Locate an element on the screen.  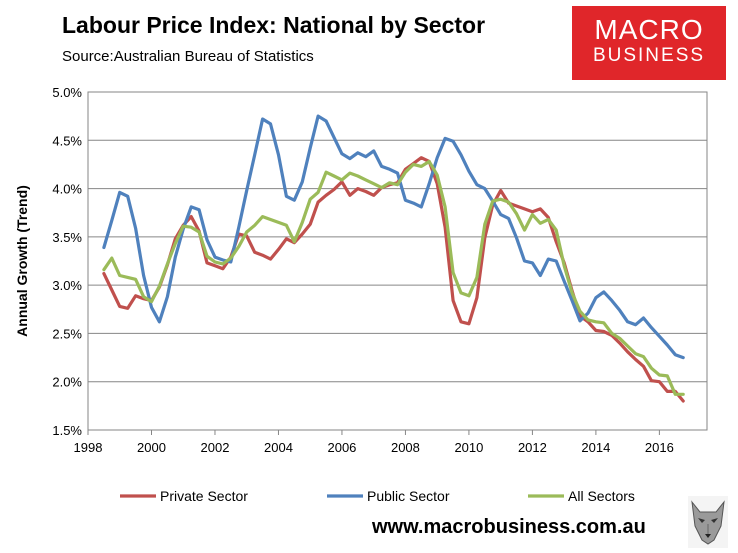
y-tick-label: 5.0% is located at coordinates (67, 92).